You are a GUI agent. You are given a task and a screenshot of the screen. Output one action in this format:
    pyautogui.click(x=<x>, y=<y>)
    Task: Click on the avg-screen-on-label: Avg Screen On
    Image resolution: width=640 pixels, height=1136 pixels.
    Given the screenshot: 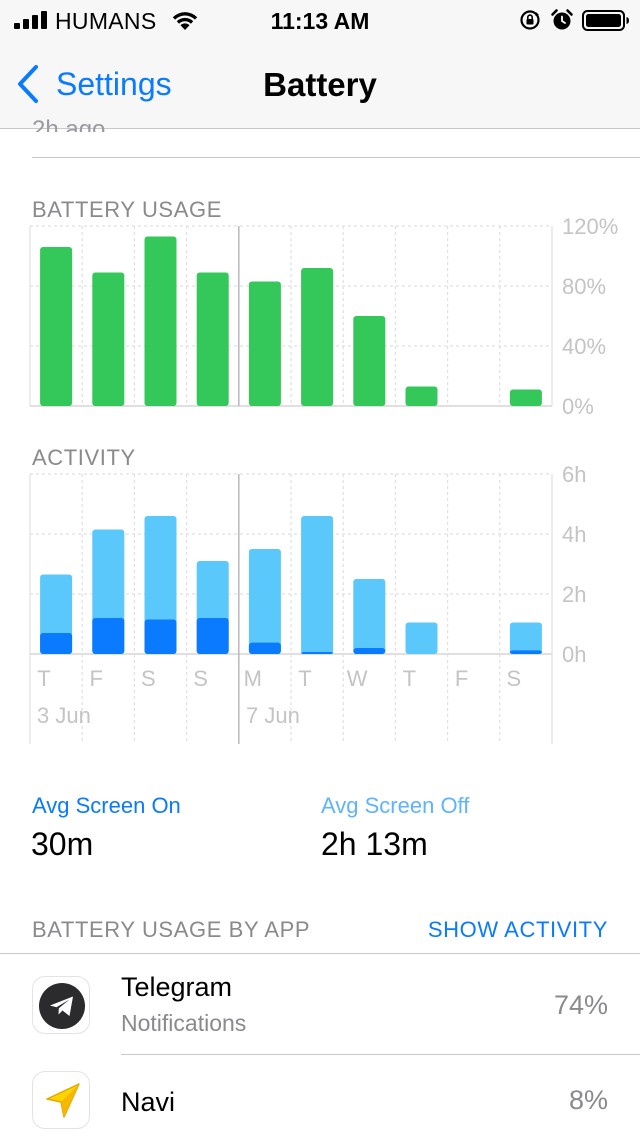 What is the action you would take?
    pyautogui.click(x=106, y=805)
    